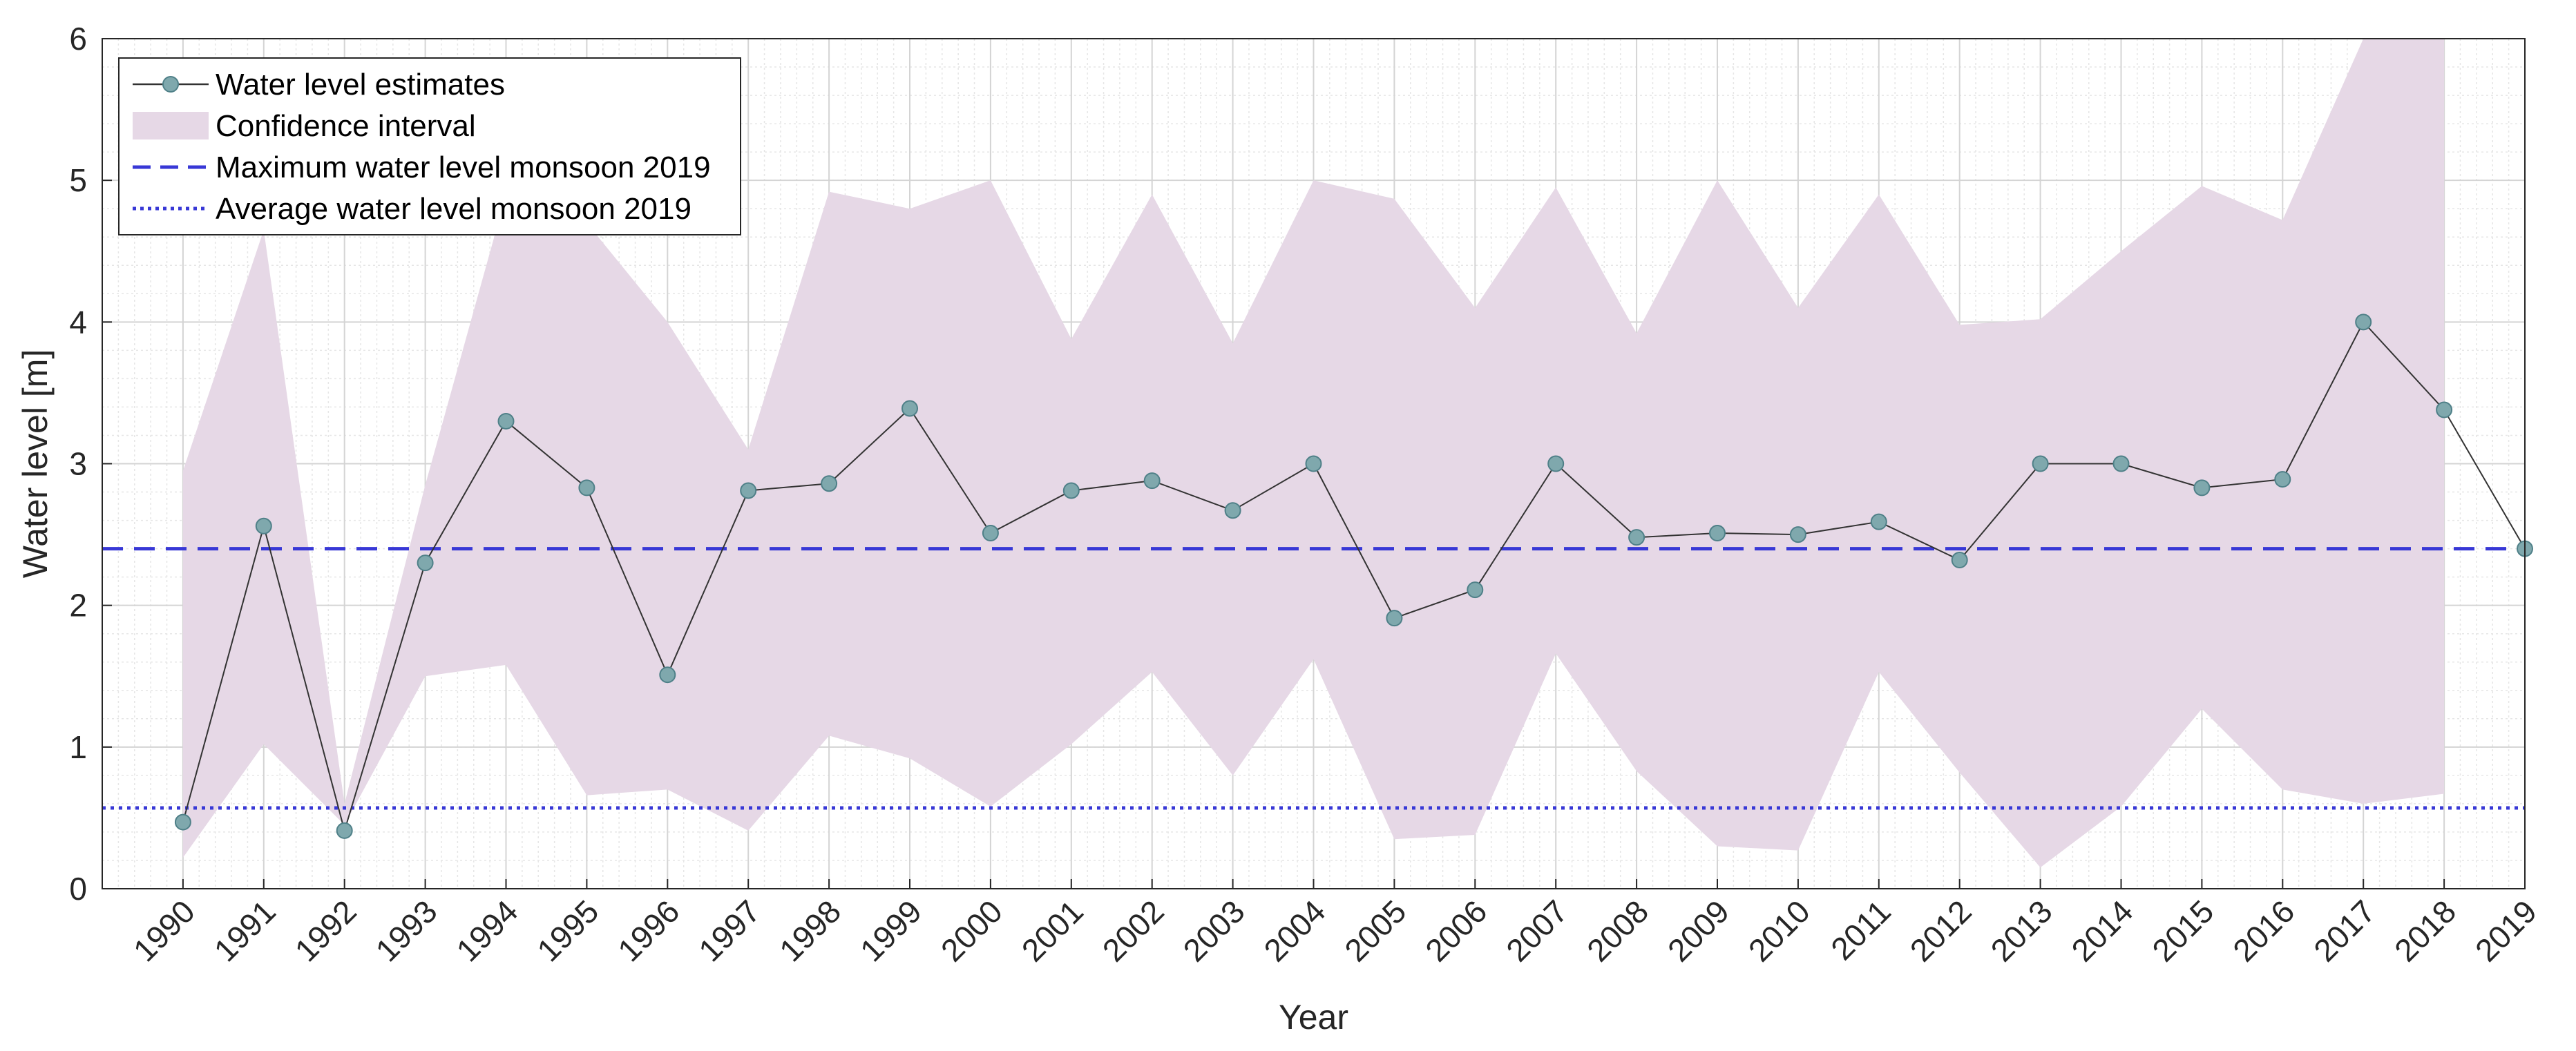 The image size is (2576, 1051). Describe the element at coordinates (830, 483) in the screenshot. I see `data-point-1998` at that location.